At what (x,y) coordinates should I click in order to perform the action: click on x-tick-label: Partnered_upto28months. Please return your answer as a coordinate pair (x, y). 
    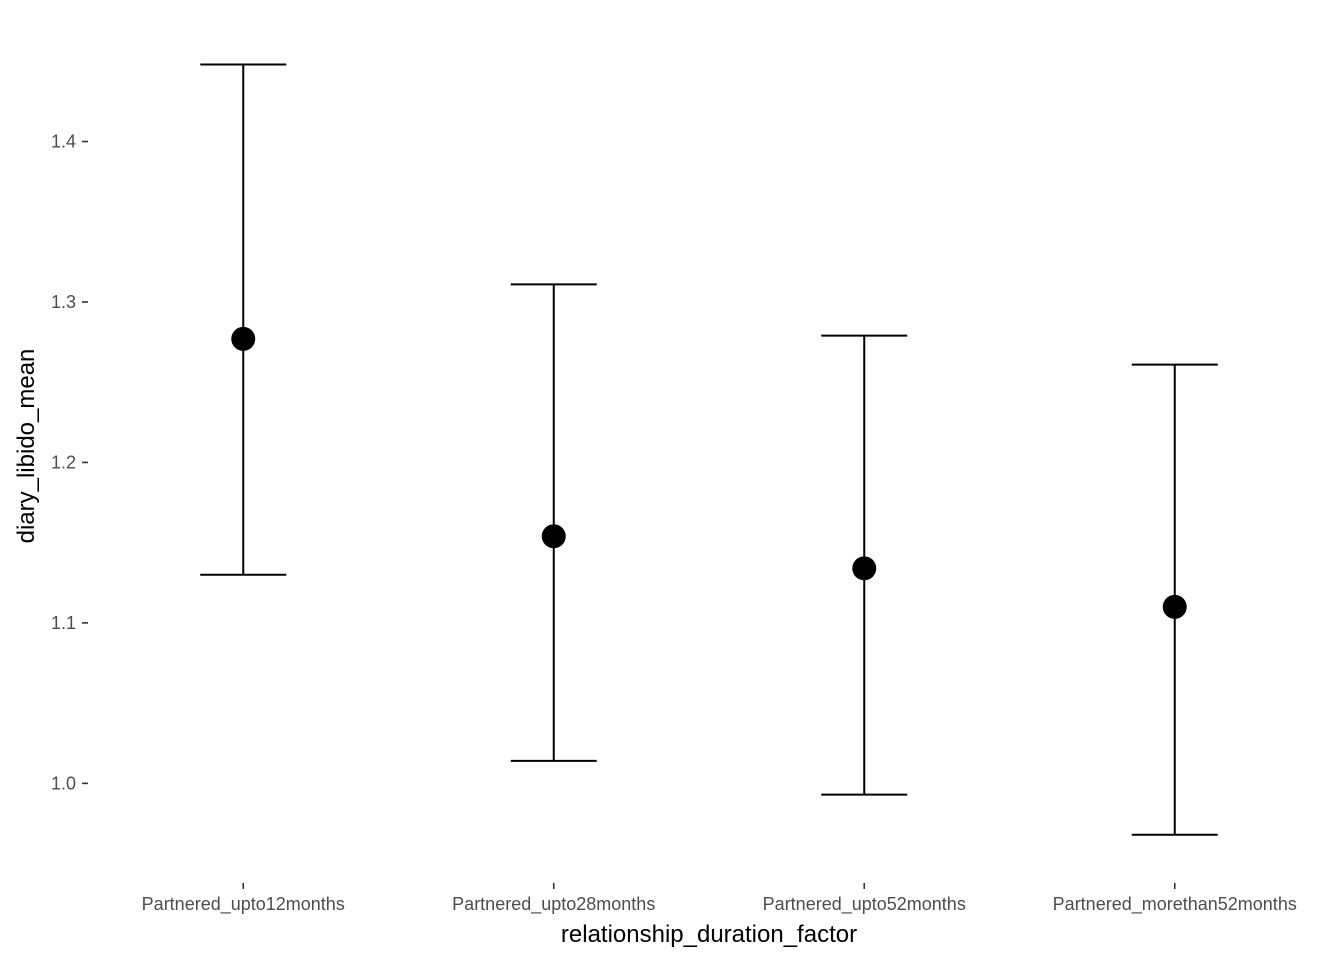
    Looking at the image, I should click on (553, 904).